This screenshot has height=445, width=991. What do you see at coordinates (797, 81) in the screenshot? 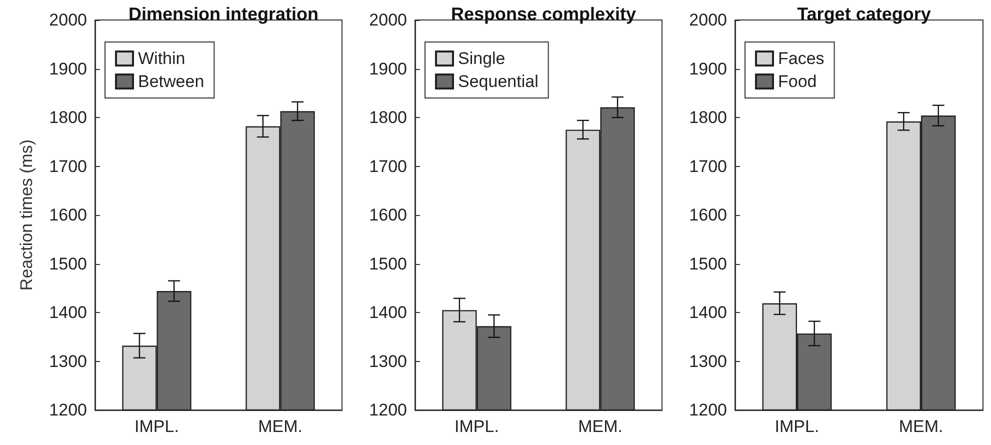
I see `legend-label: Food` at bounding box center [797, 81].